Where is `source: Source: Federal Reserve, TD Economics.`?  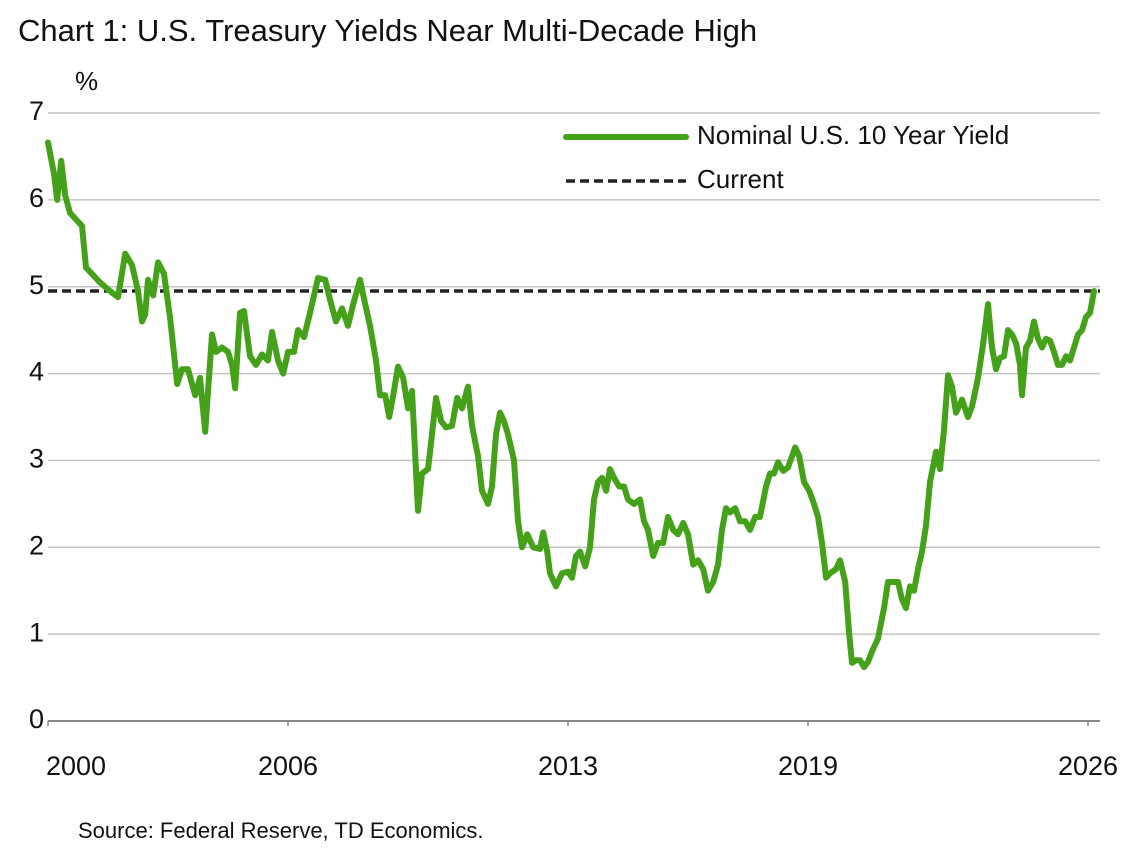 source: Source: Federal Reserve, TD Economics. is located at coordinates (281, 830).